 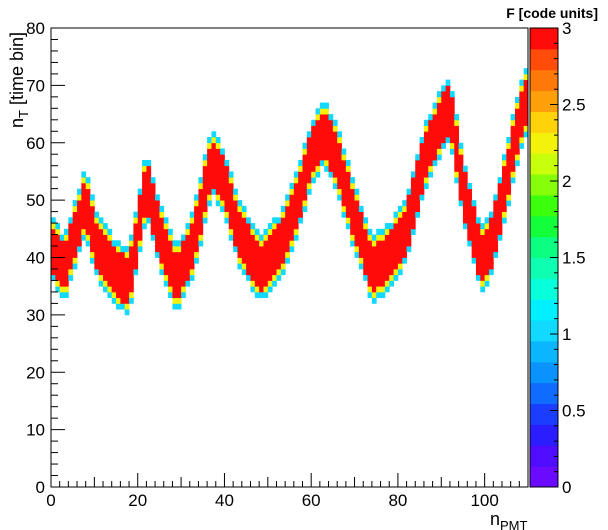 What do you see at coordinates (544, 414) in the screenshot?
I see `palette-swatch` at bounding box center [544, 414].